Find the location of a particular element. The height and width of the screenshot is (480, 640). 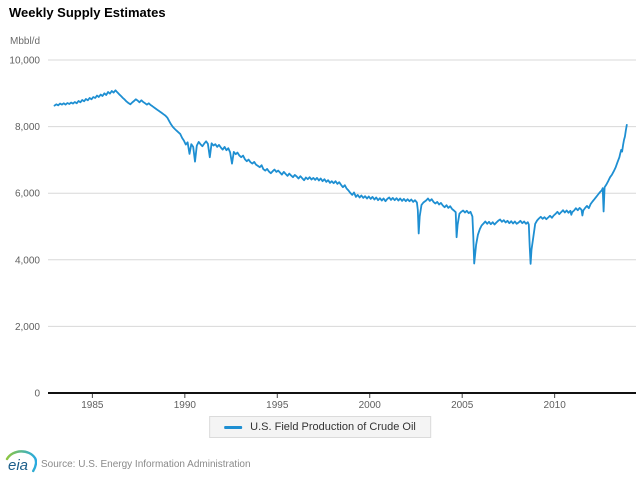

y-tick-label: 4,000 is located at coordinates (27, 260).